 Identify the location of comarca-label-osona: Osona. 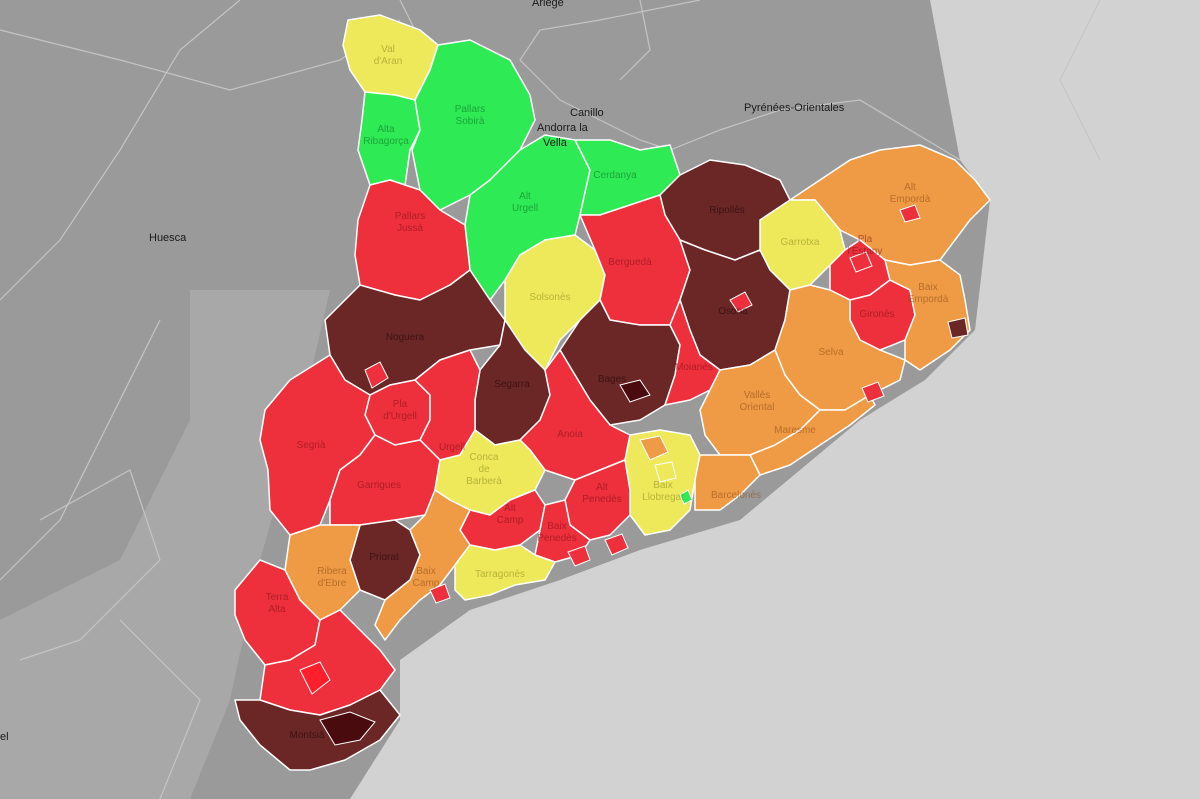
(733, 311).